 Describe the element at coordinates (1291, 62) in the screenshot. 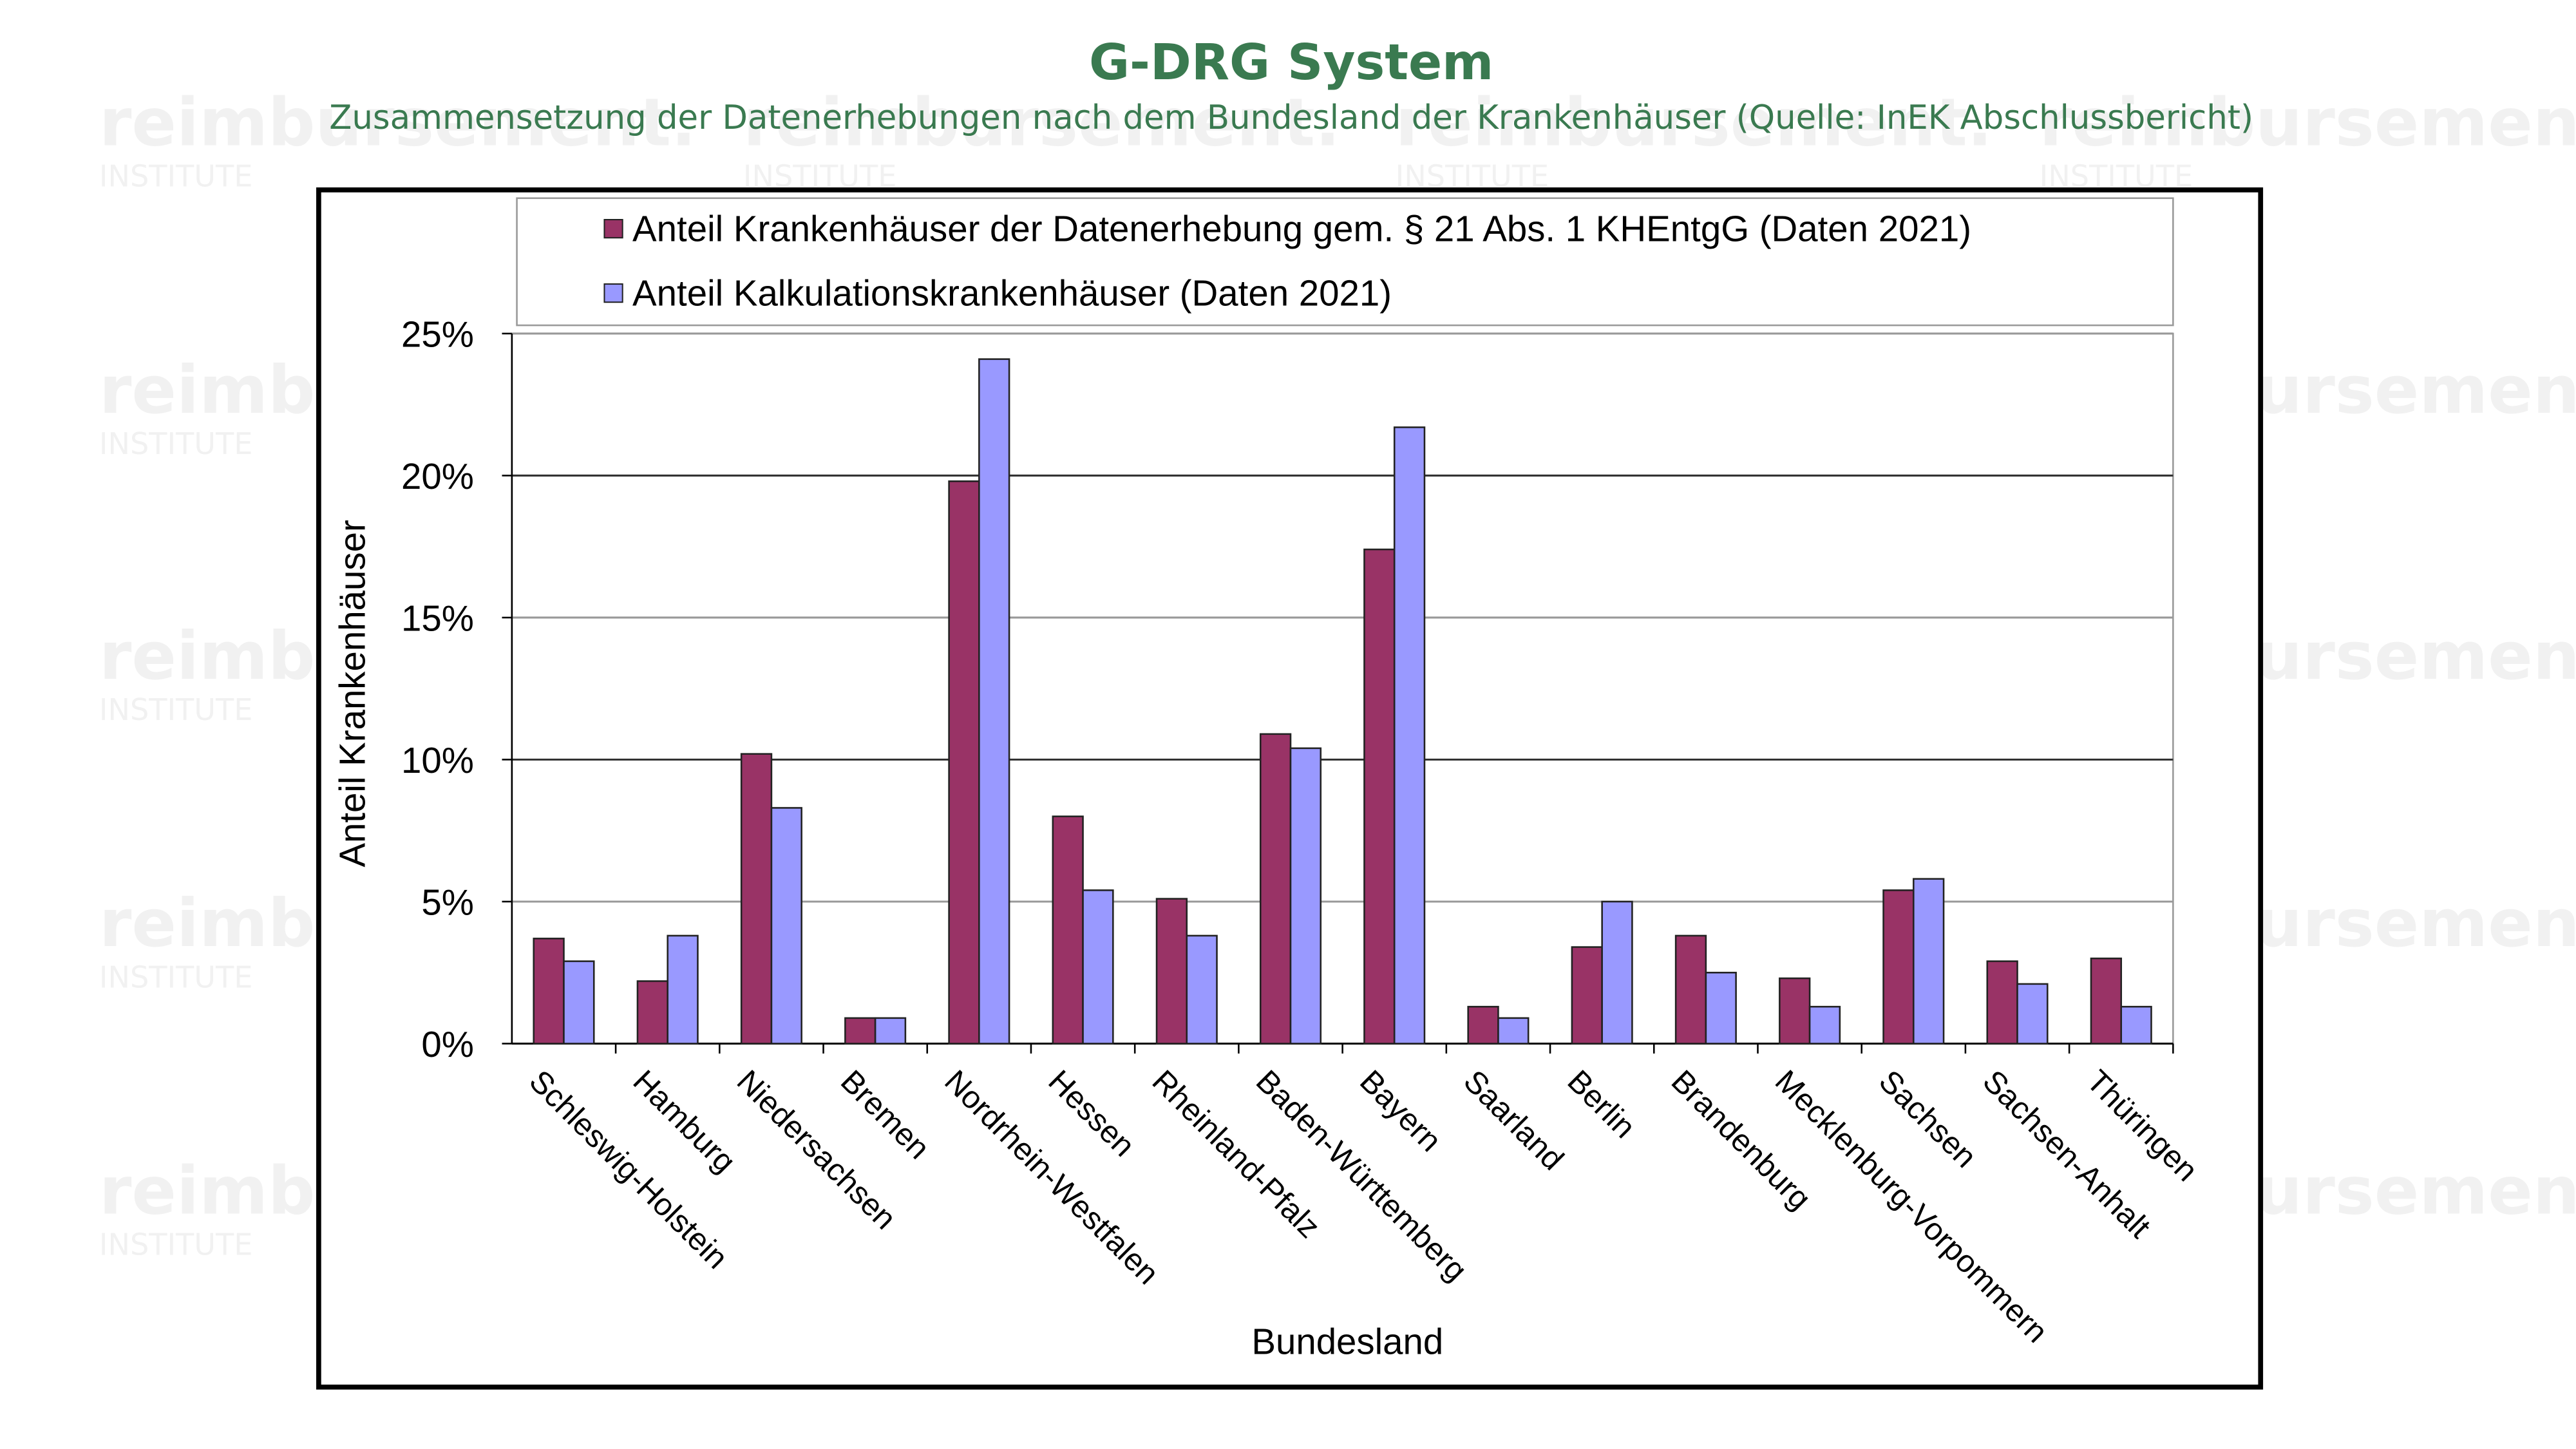

I see `chart-title: G-DRG System` at that location.